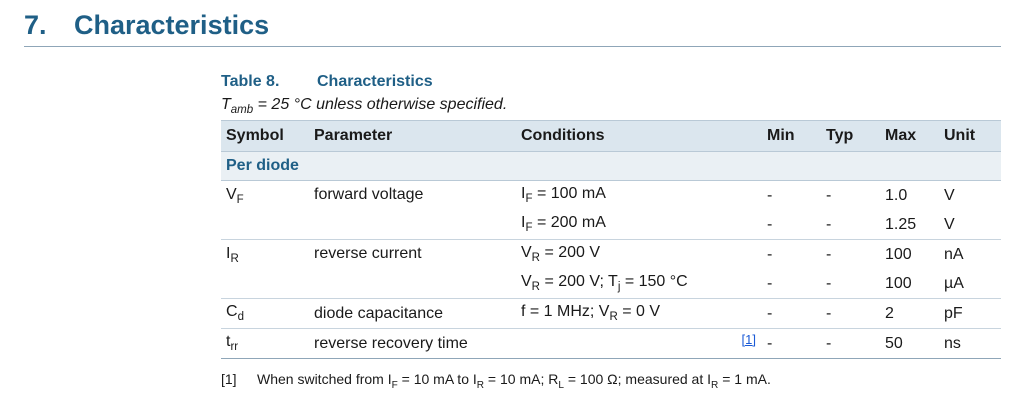  What do you see at coordinates (234, 259) in the screenshot?
I see `symbol-subscript: R` at bounding box center [234, 259].